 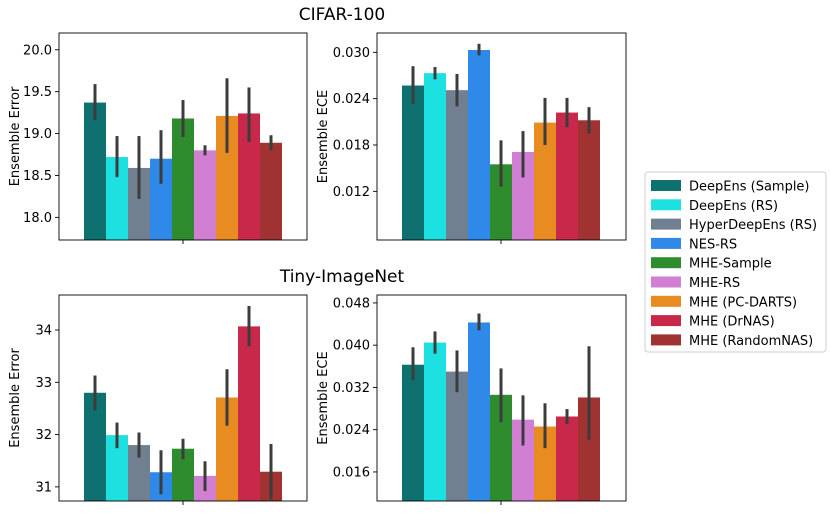 I want to click on chart-title: CIFAR-100, so click(x=342, y=15).